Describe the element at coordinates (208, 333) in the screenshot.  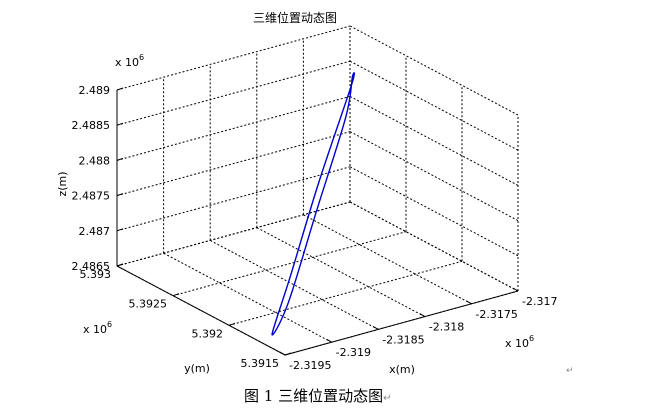
I see `y-tick-label: 5.392` at that location.